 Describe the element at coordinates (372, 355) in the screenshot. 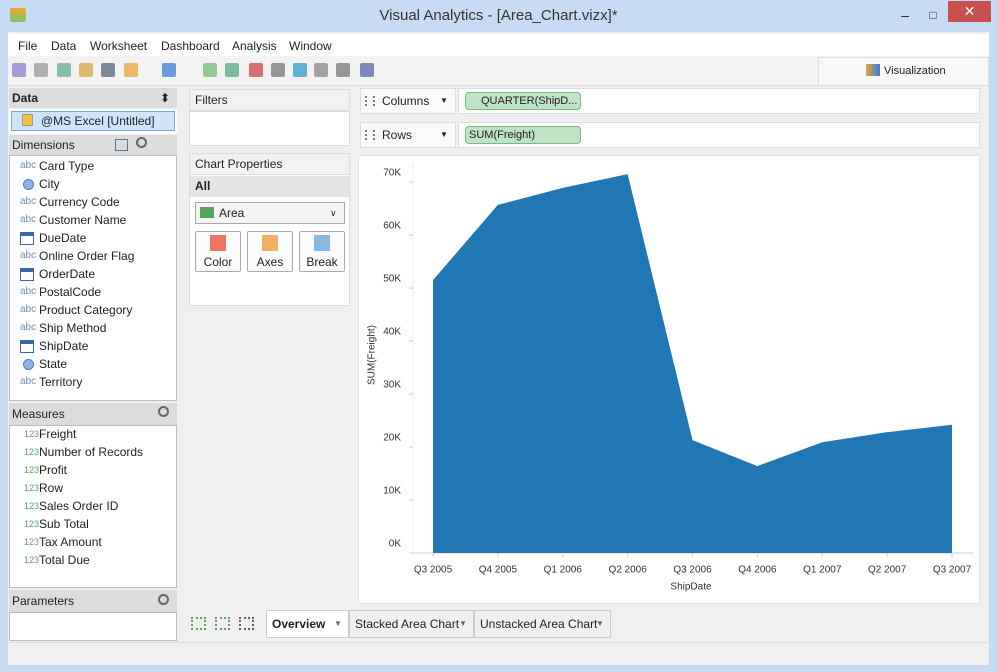

I see `y-axis-title: SUM(Freight)` at that location.